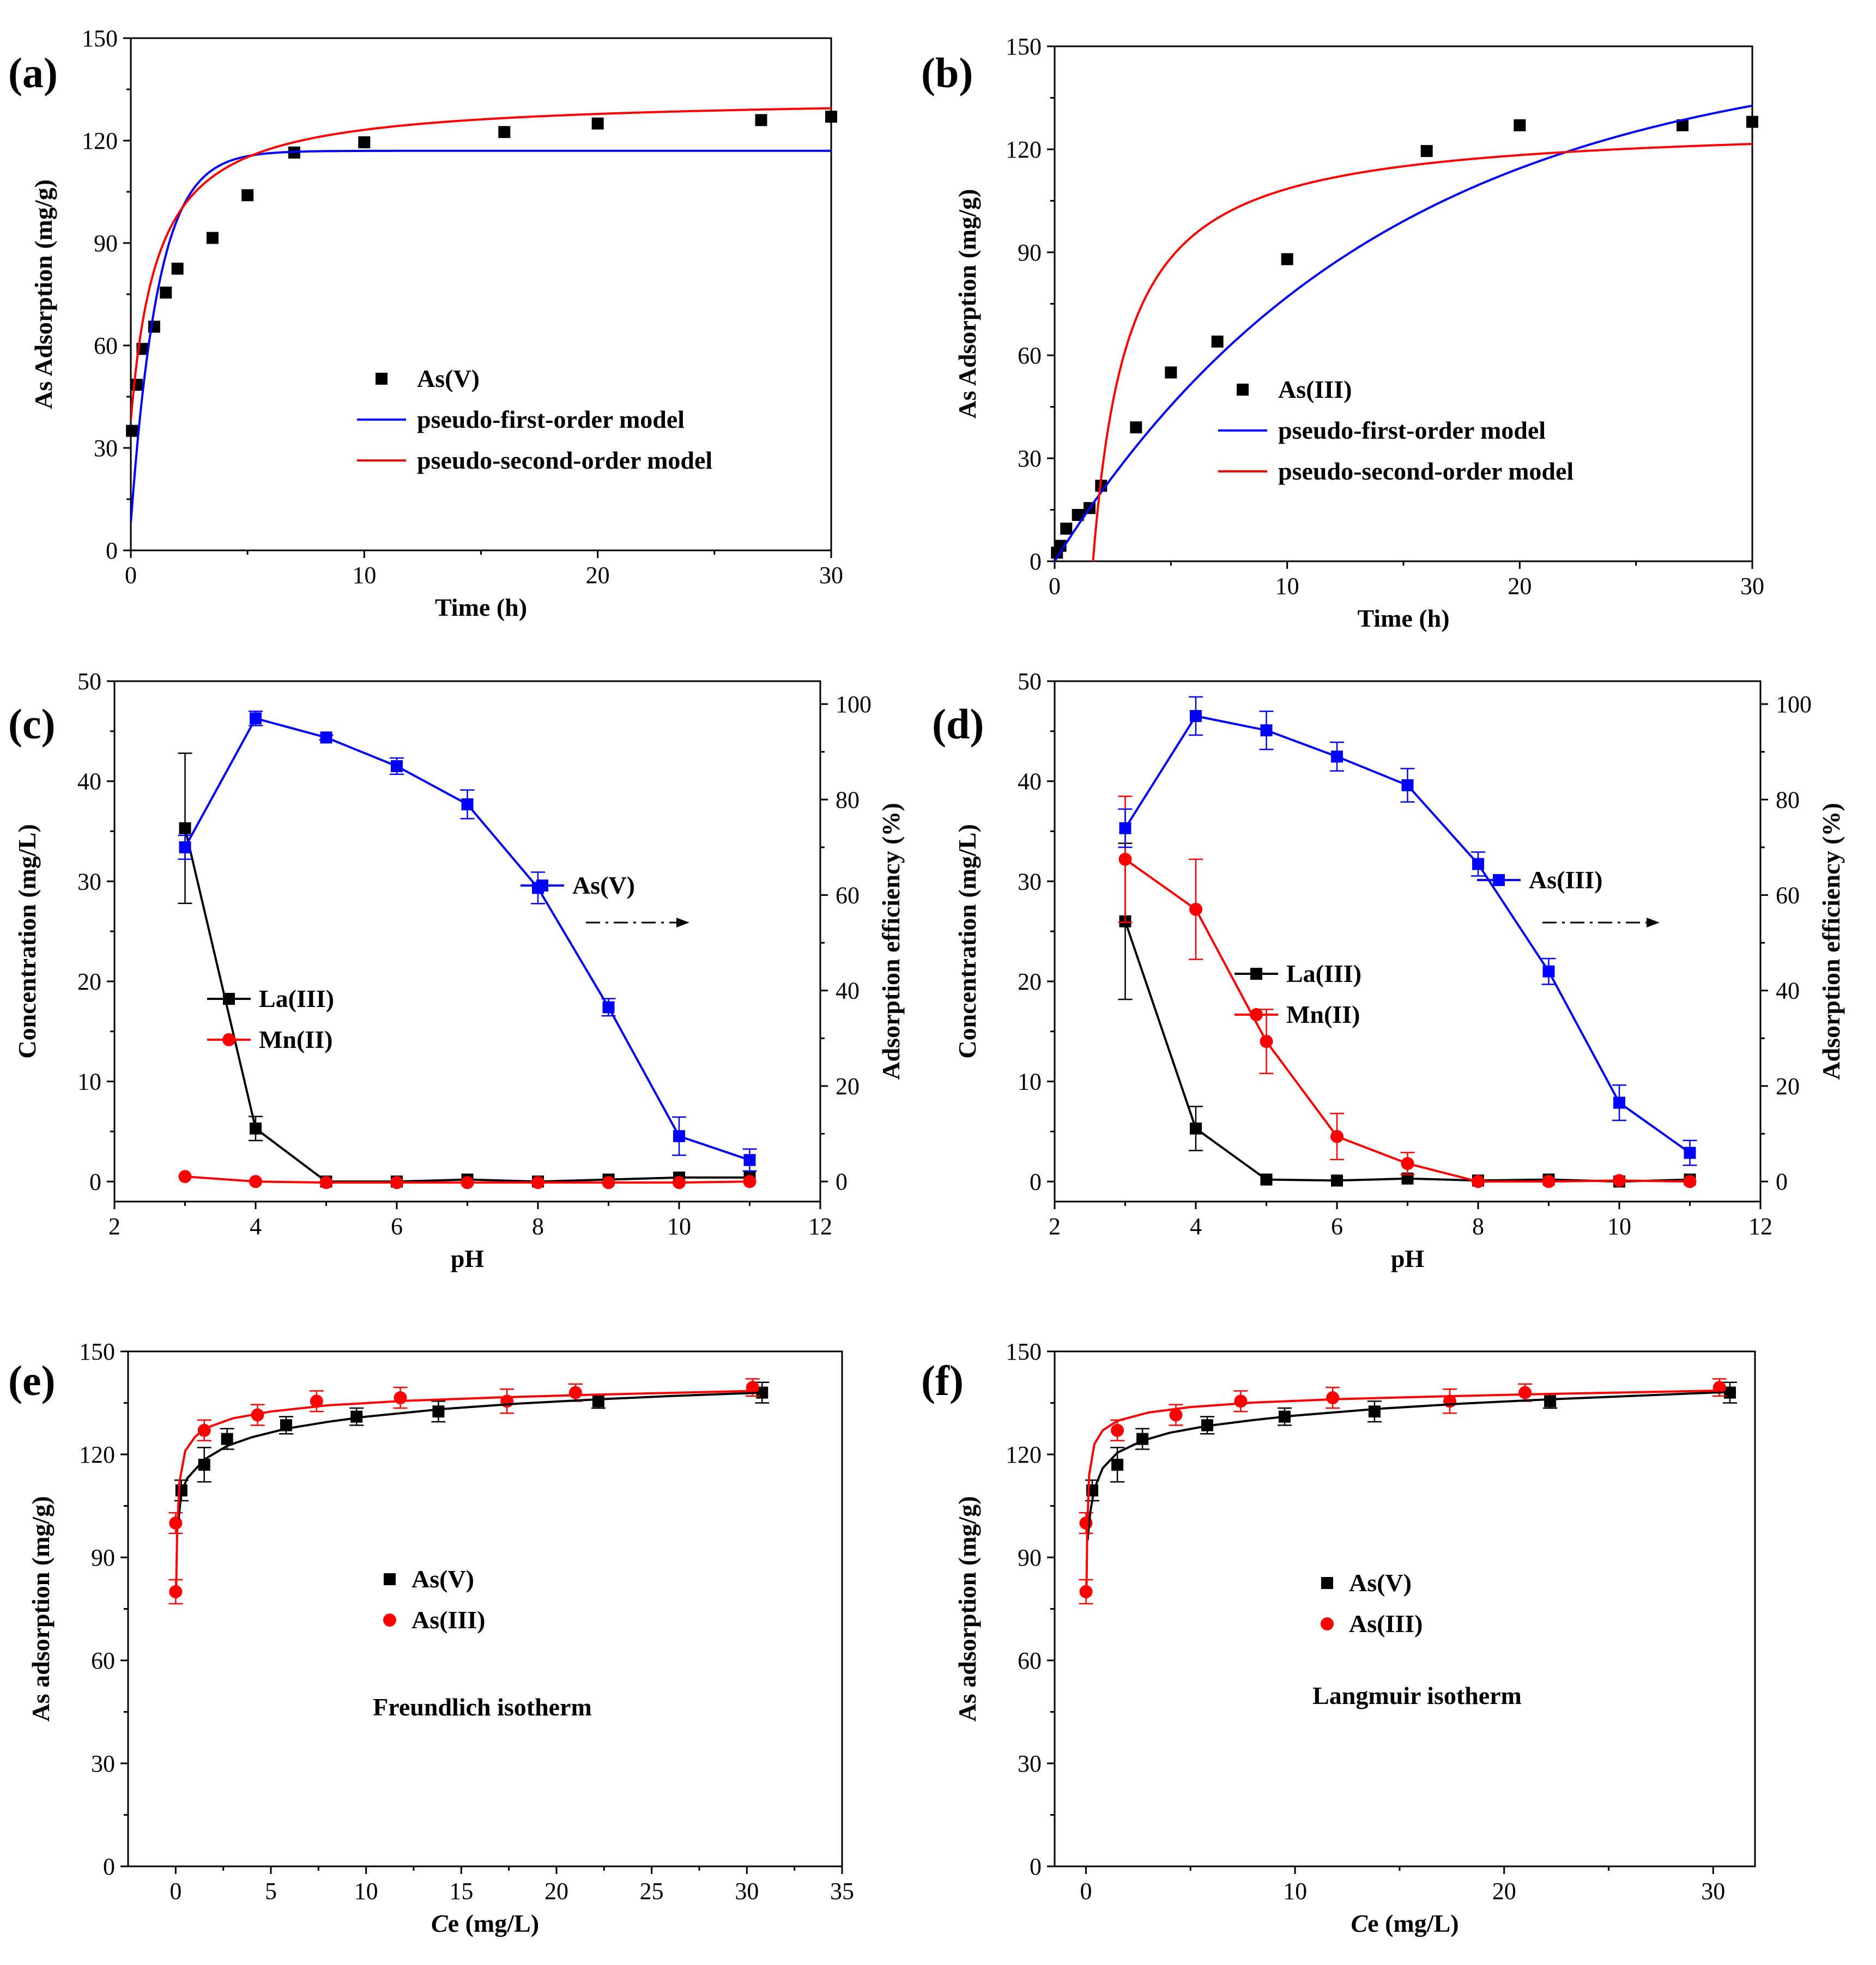 This screenshot has height=1965, width=1876. I want to click on panel-label-f: (f), so click(942, 1380).